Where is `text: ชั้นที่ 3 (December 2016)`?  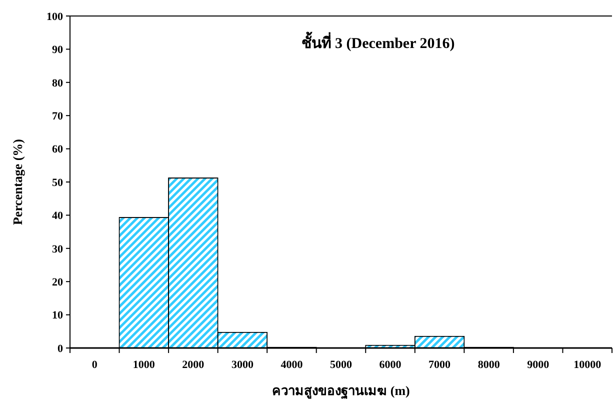
text: ชั้นที่ 3 (December 2016) is located at coordinates (378, 41).